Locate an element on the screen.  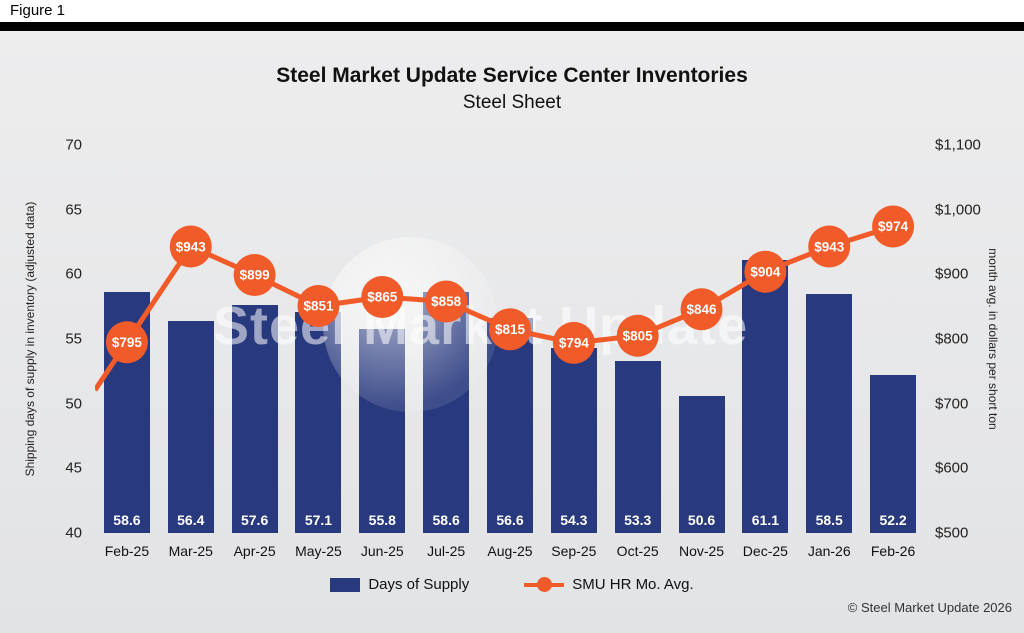
bar-value-label: 57.1 is located at coordinates (318, 519).